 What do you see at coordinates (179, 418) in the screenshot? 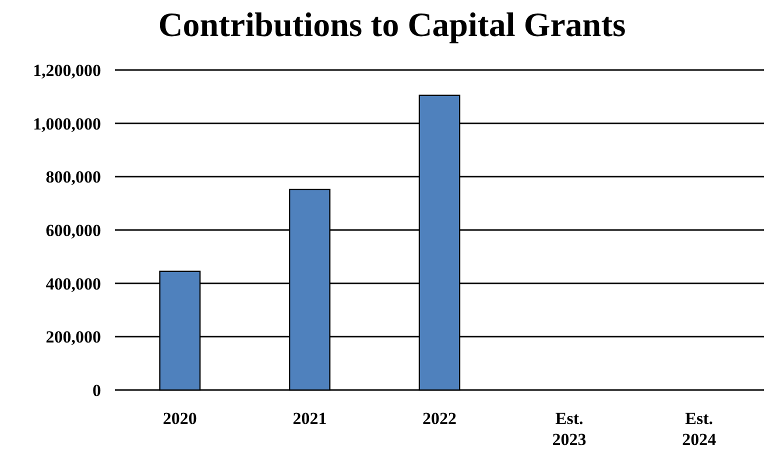
I see `x-tick-label: 2020` at bounding box center [179, 418].